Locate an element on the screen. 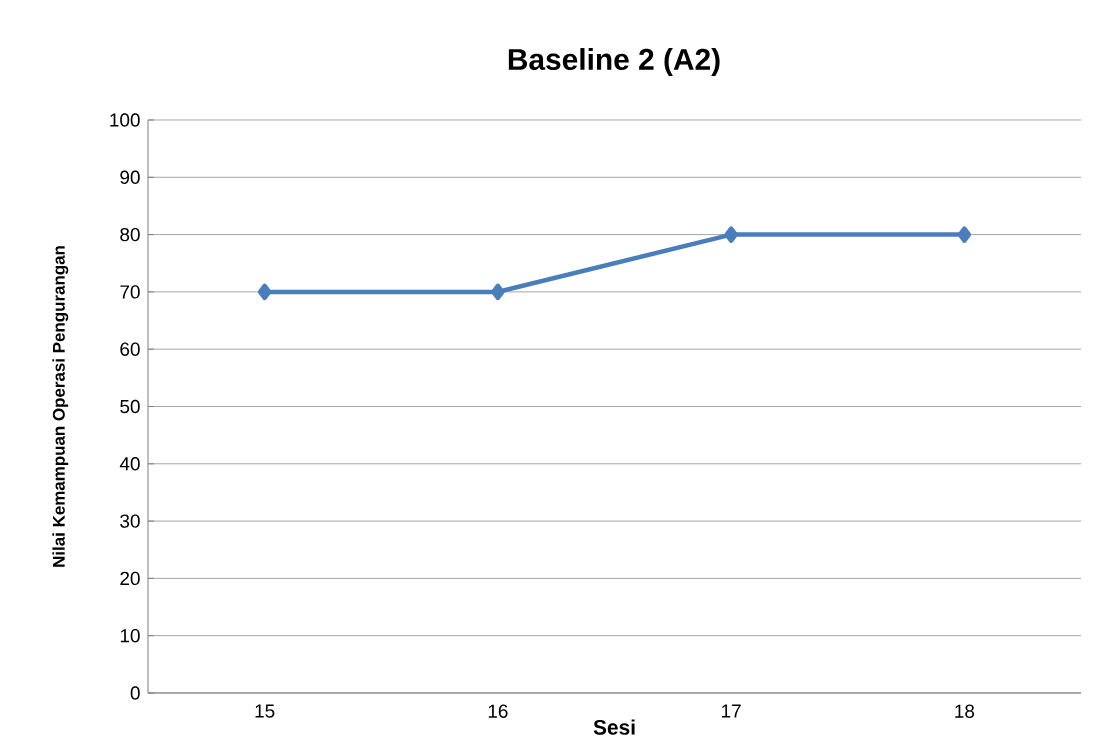 The width and height of the screenshot is (1099, 756). y-tick-label: 50 is located at coordinates (130, 406).